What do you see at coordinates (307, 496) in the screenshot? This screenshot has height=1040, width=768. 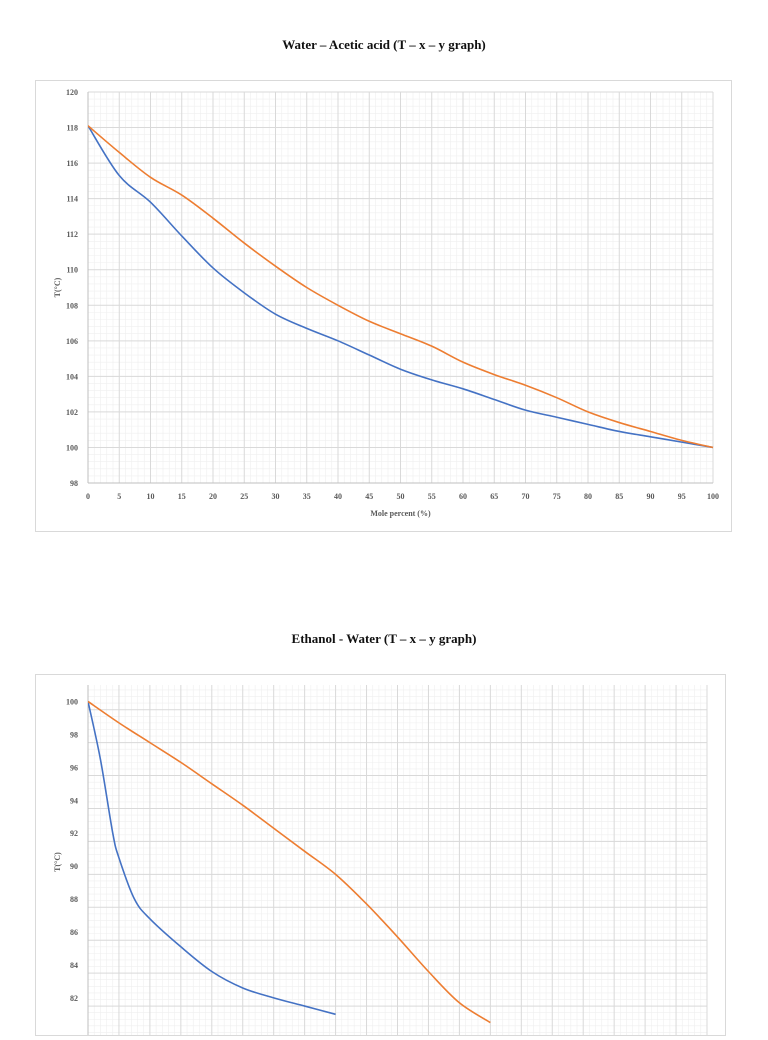 I see `x-tick-label: 35` at bounding box center [307, 496].